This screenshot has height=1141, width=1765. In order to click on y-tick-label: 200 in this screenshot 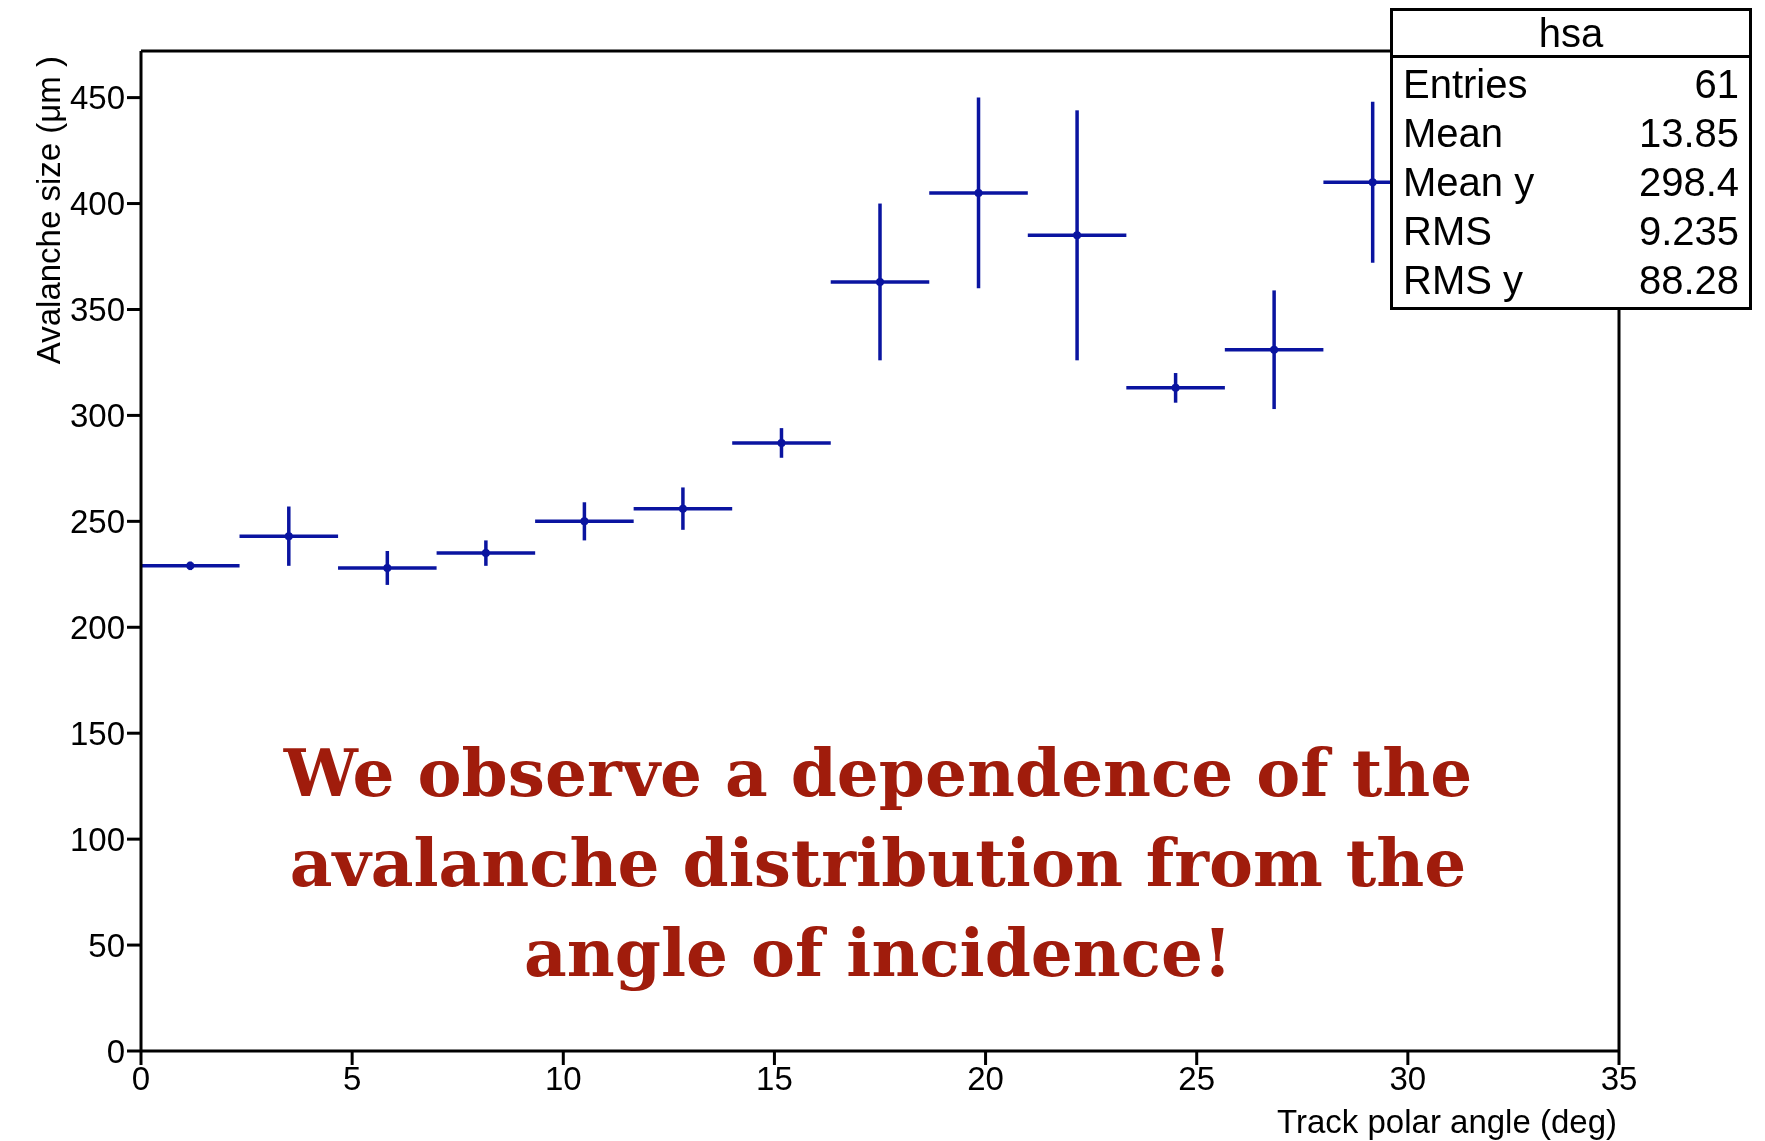, I will do `click(97, 627)`.